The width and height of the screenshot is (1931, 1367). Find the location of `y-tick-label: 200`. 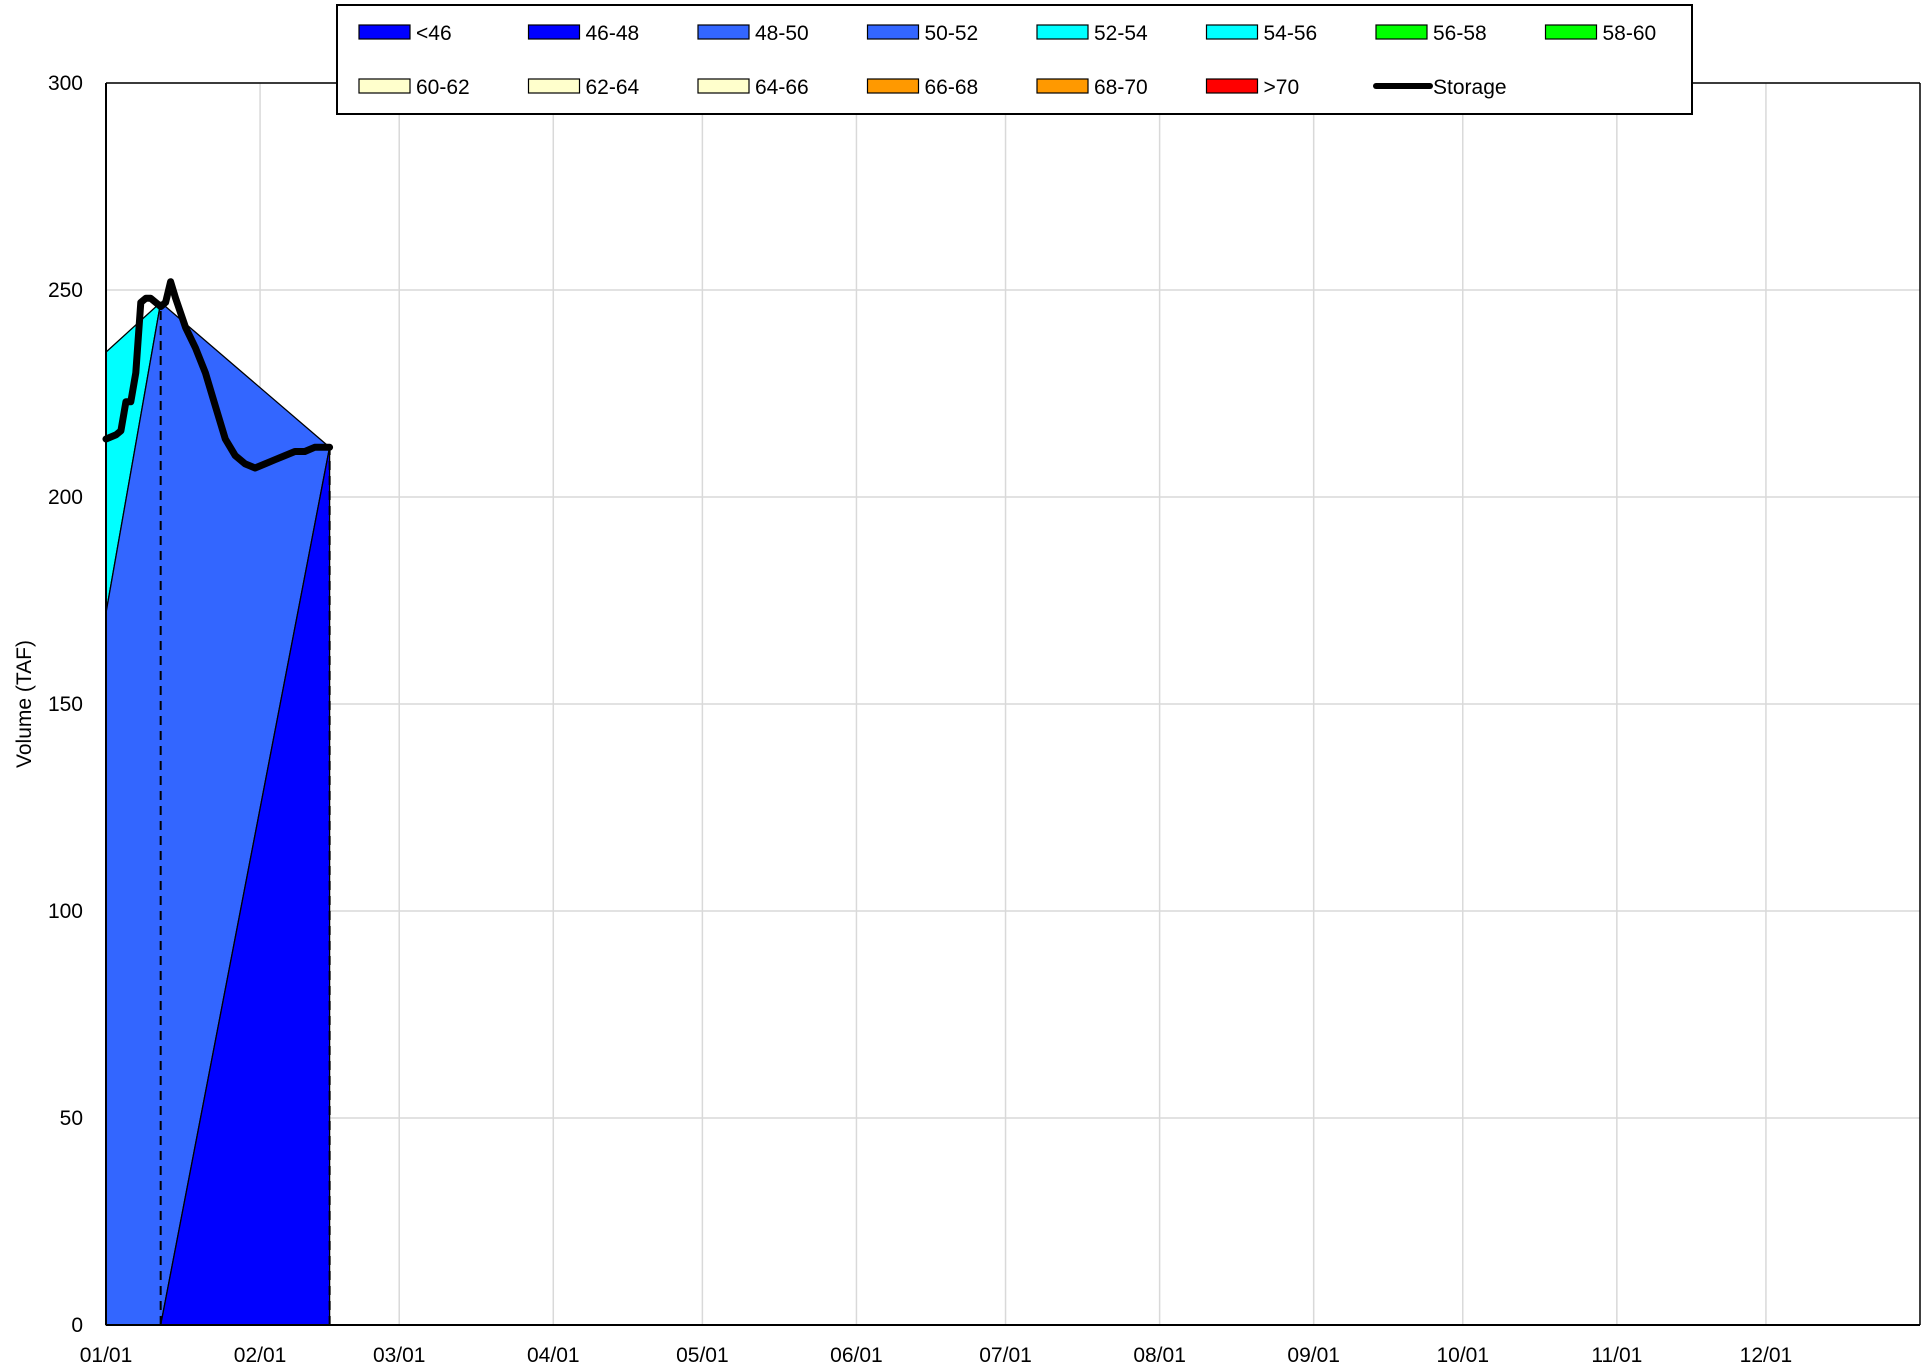

y-tick-label: 200 is located at coordinates (65, 497).